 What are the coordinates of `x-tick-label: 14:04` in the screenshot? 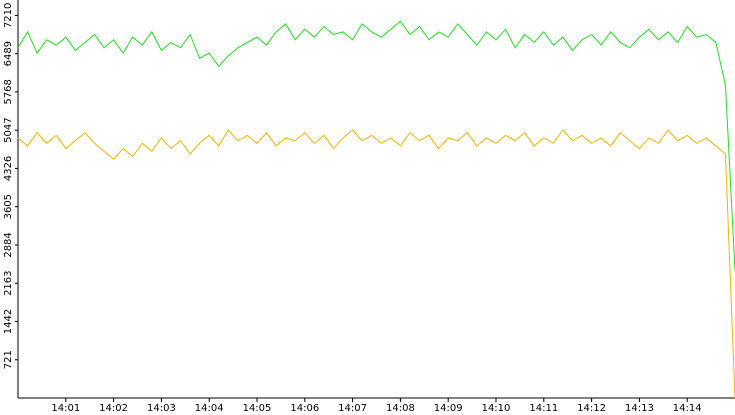 It's located at (209, 408).